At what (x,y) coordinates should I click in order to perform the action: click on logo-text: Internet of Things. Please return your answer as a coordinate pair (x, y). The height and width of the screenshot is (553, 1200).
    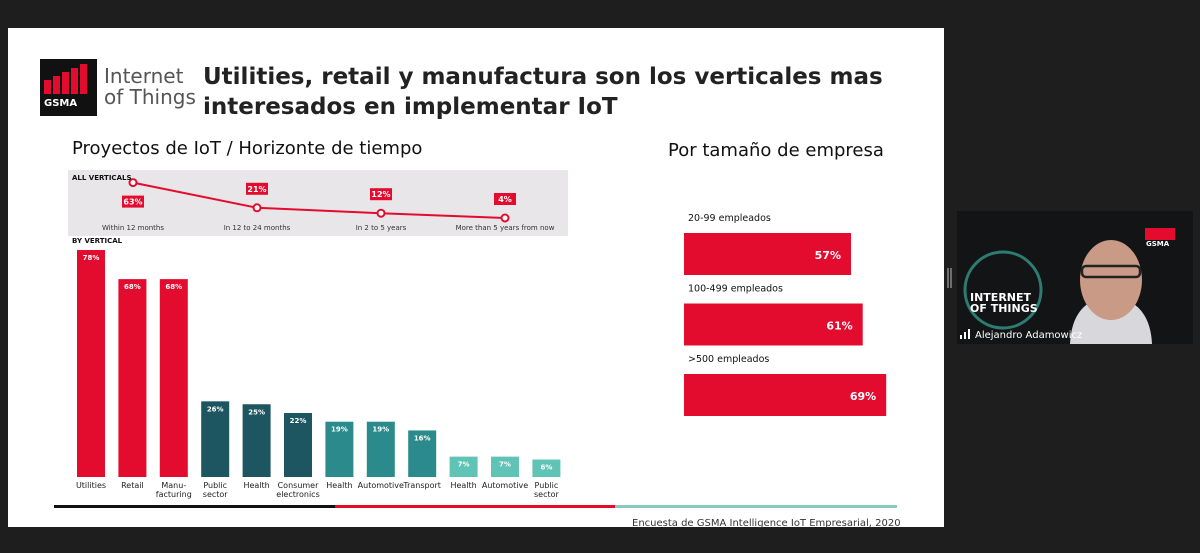
    Looking at the image, I should click on (150, 86).